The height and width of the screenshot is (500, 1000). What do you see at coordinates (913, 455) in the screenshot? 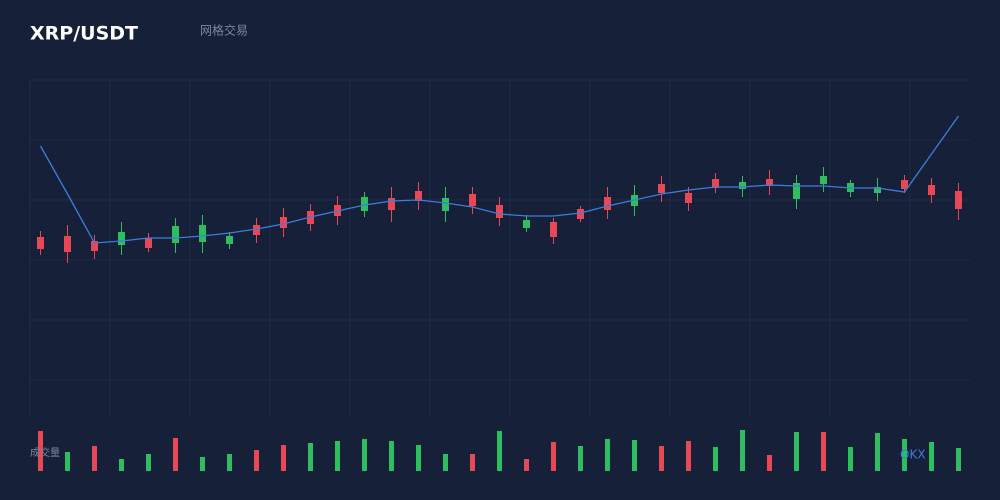
I see `watermark: OKX` at bounding box center [913, 455].